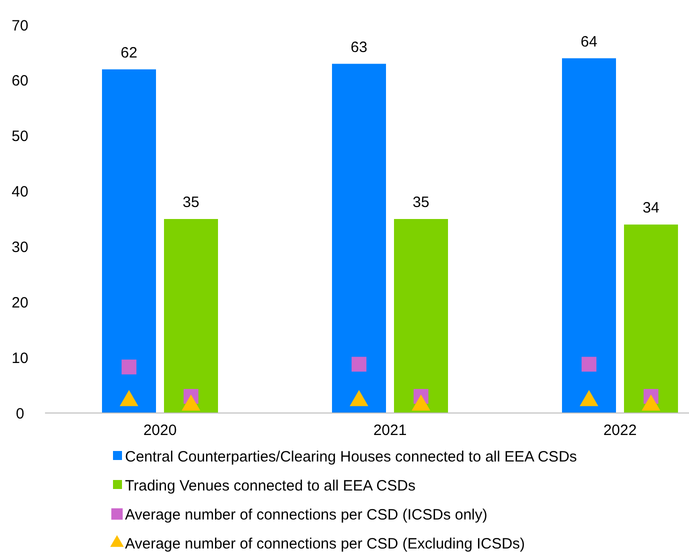  I want to click on data-label: 64, so click(589, 41).